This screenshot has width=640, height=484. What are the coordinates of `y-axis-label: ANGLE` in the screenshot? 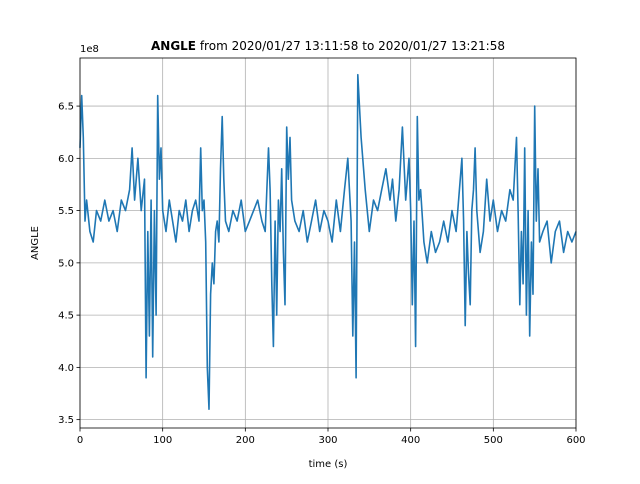 It's located at (35, 243).